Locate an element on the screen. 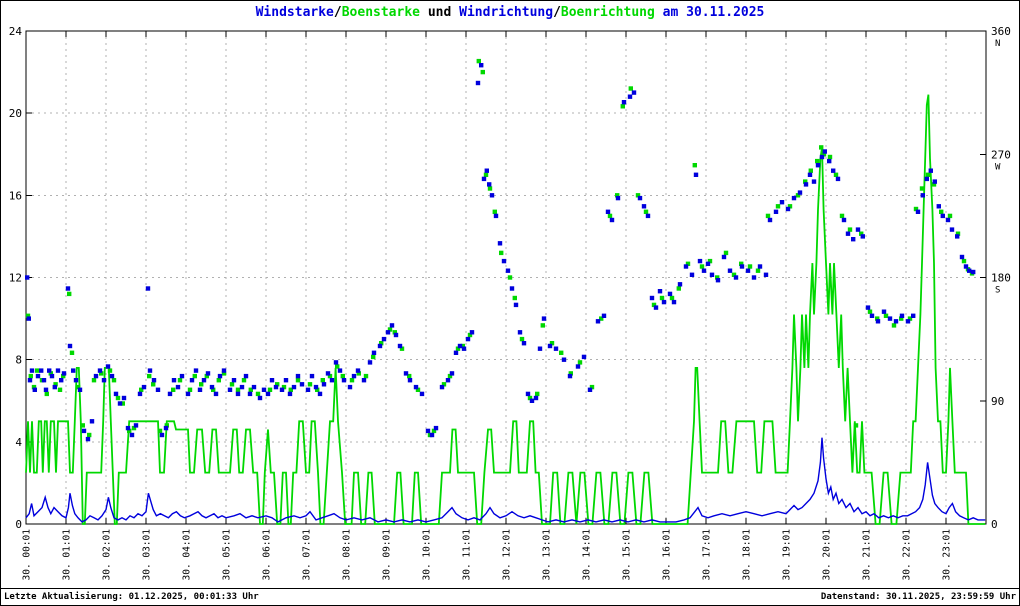  y-left-tick-label: 4 is located at coordinates (18, 442).